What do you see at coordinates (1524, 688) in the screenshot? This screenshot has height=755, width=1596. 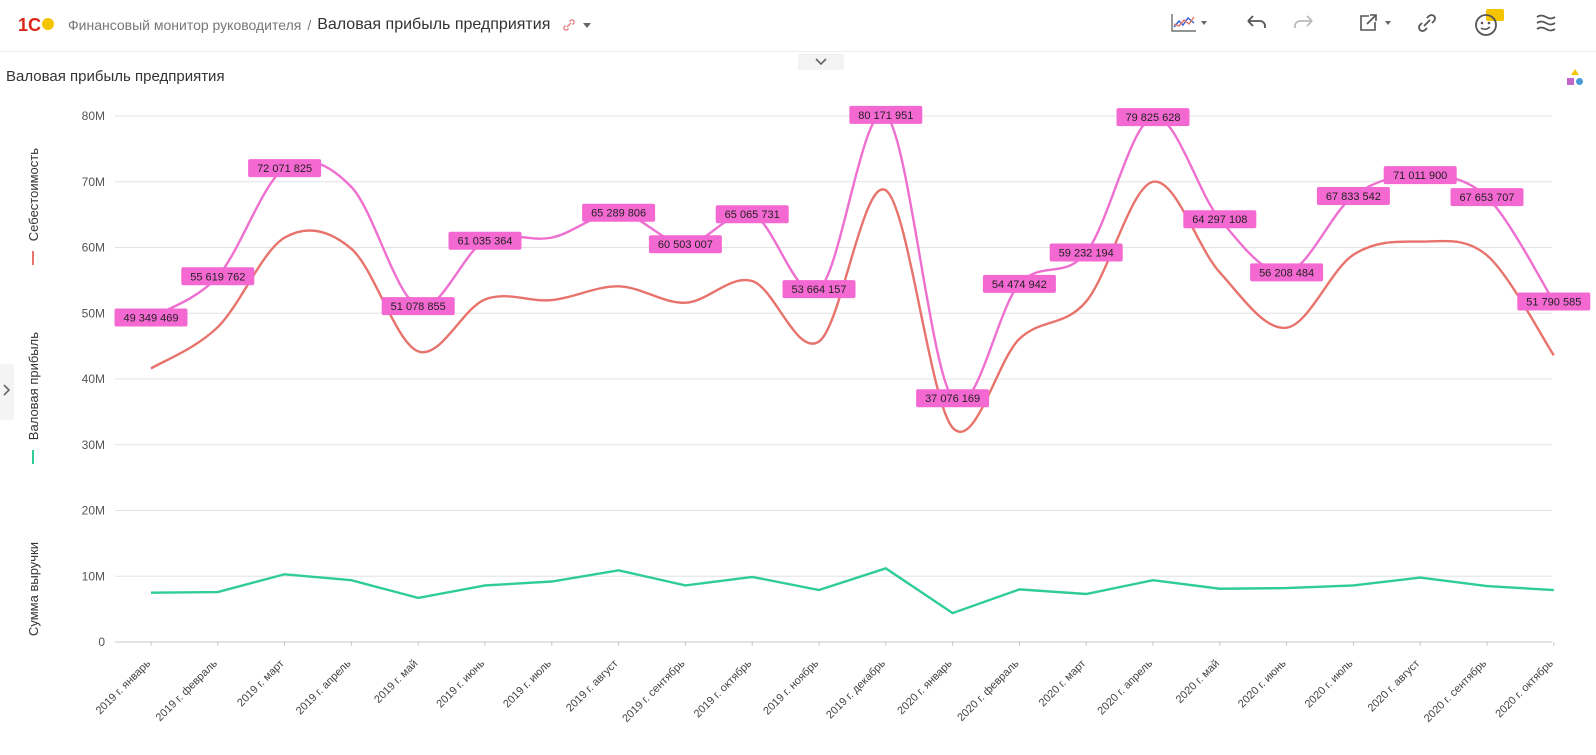 I see `x-tick-label: 2020 г. октябрь` at bounding box center [1524, 688].